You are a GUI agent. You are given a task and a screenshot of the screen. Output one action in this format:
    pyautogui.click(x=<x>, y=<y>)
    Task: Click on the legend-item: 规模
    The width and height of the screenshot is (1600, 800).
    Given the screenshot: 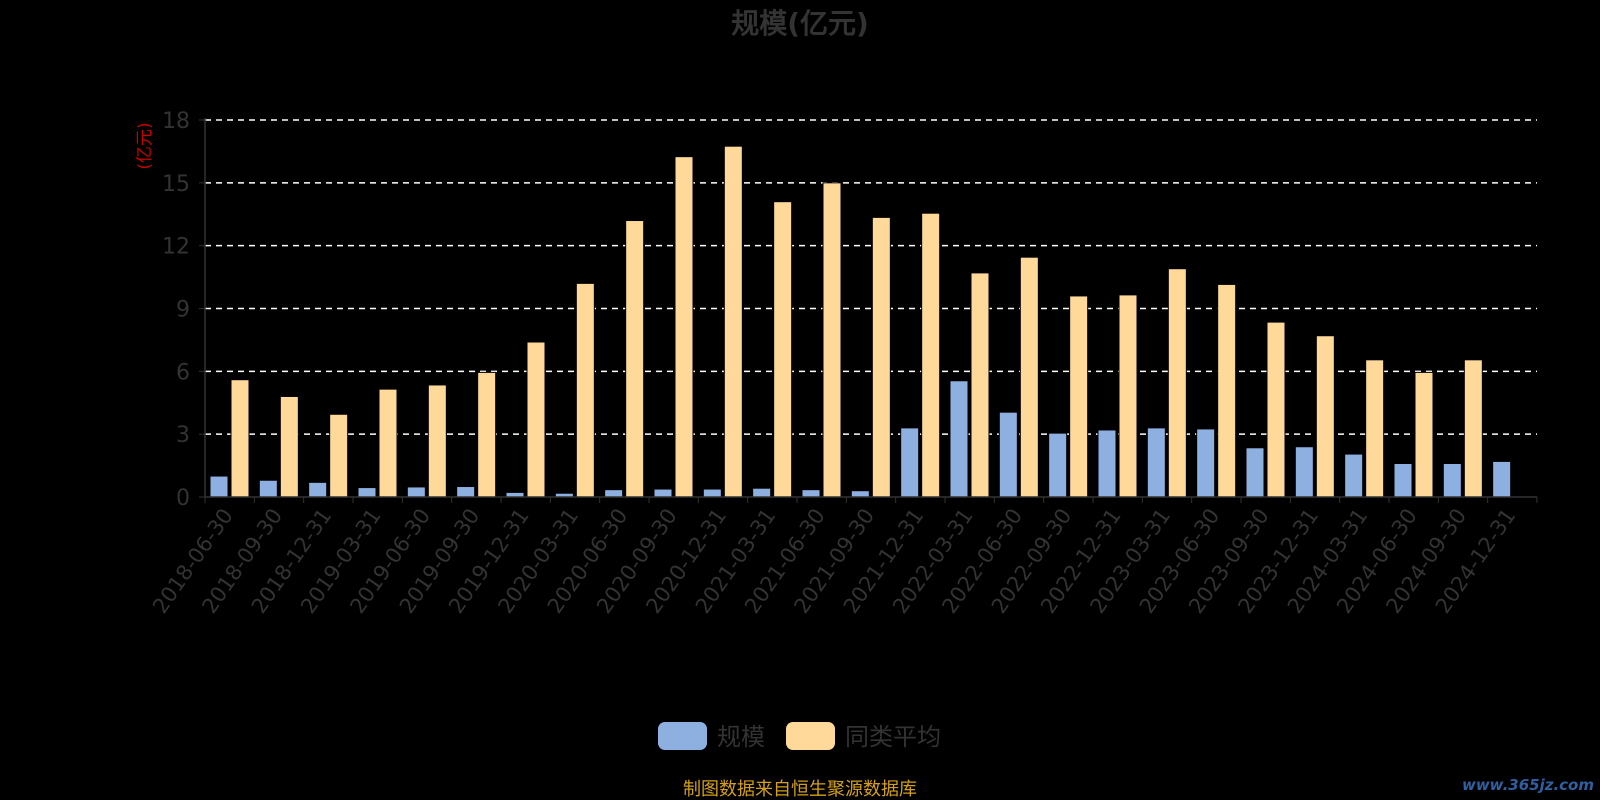 What is the action you would take?
    pyautogui.click(x=711, y=736)
    